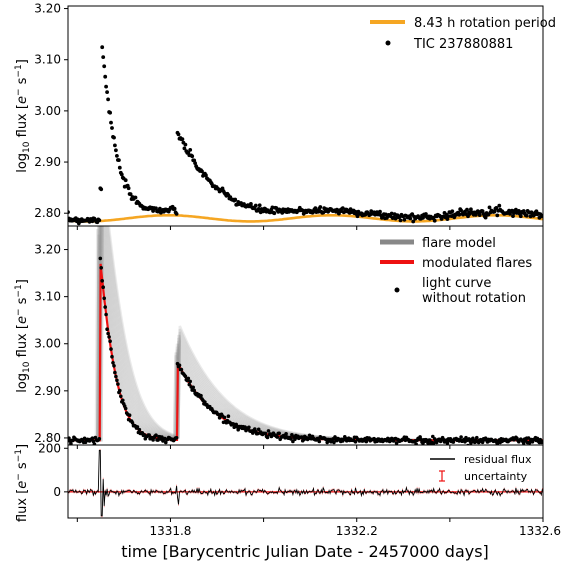 The height and width of the screenshot is (563, 563). What do you see at coordinates (357, 531) in the screenshot?
I see `x-tick-label: 1332.2` at bounding box center [357, 531].